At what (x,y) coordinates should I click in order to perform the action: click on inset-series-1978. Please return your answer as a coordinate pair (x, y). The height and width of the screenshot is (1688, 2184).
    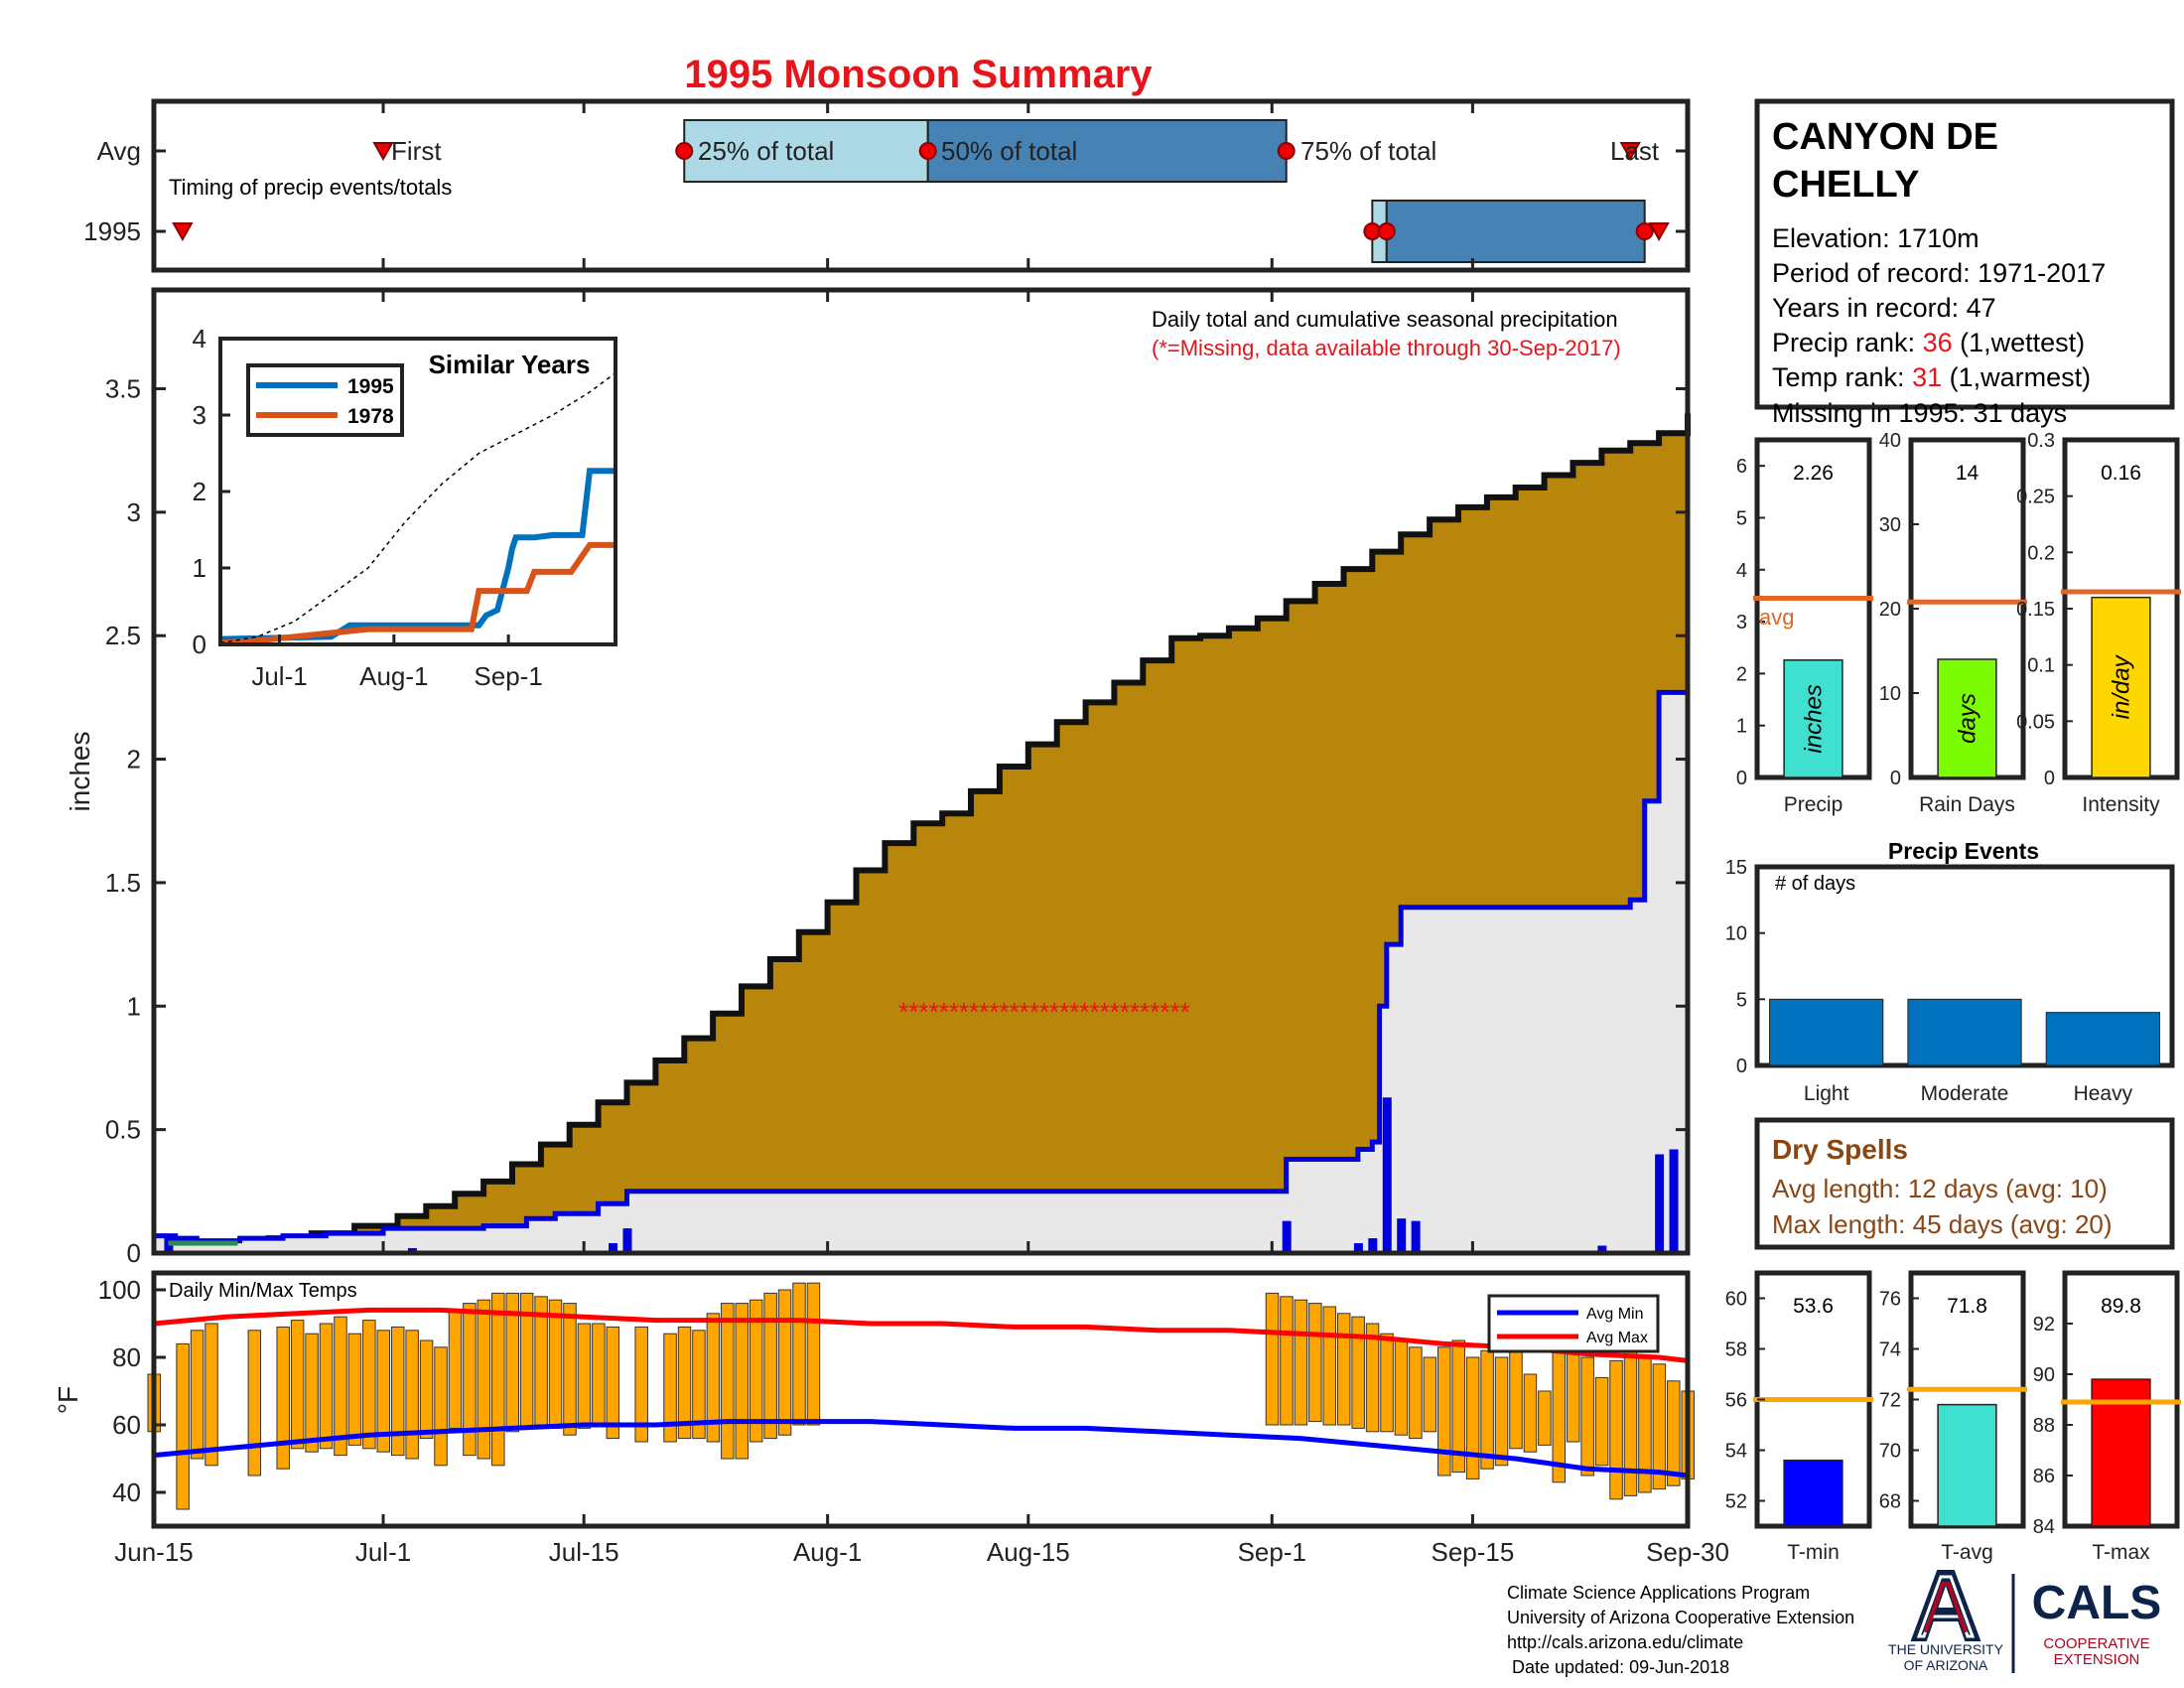
    Looking at the image, I should click on (417, 593).